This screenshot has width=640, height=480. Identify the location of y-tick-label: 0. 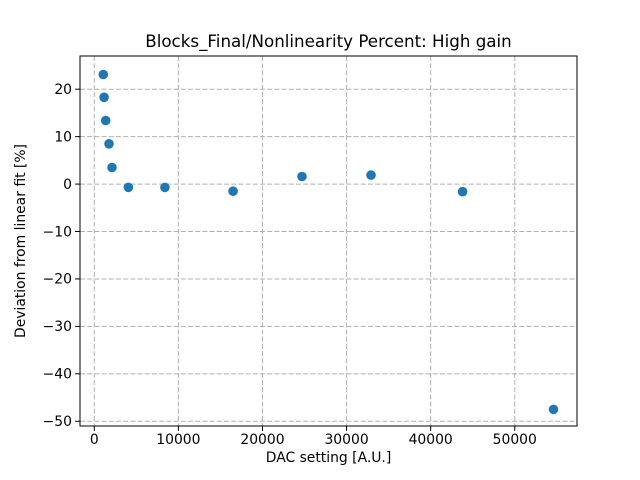
(67, 185).